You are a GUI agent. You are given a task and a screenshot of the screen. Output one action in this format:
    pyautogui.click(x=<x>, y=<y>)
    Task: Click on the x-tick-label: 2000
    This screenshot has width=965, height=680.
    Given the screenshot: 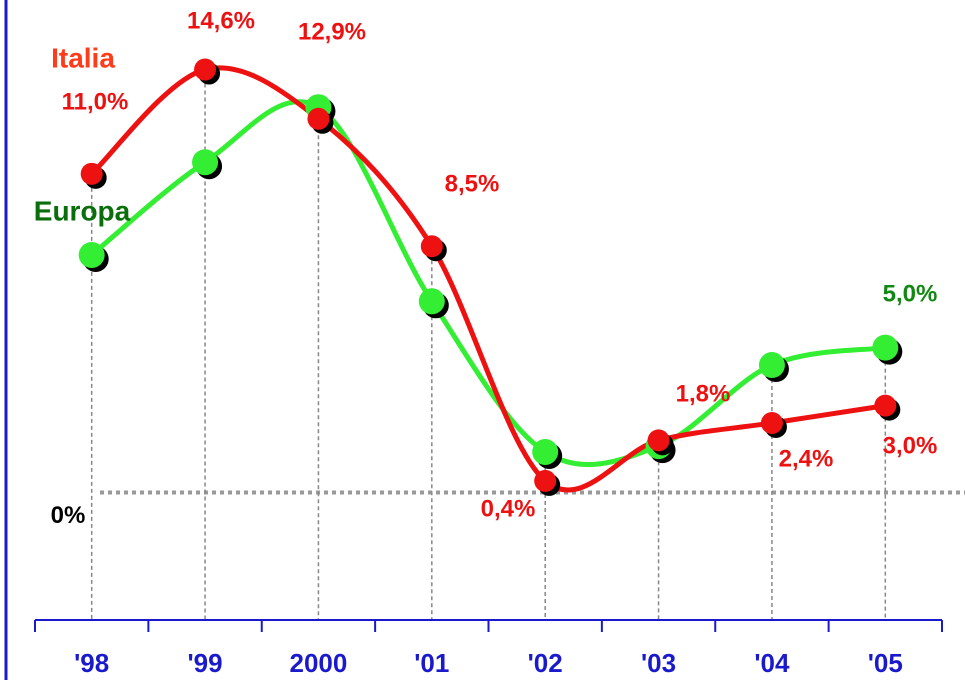 What is the action you would take?
    pyautogui.click(x=319, y=663)
    